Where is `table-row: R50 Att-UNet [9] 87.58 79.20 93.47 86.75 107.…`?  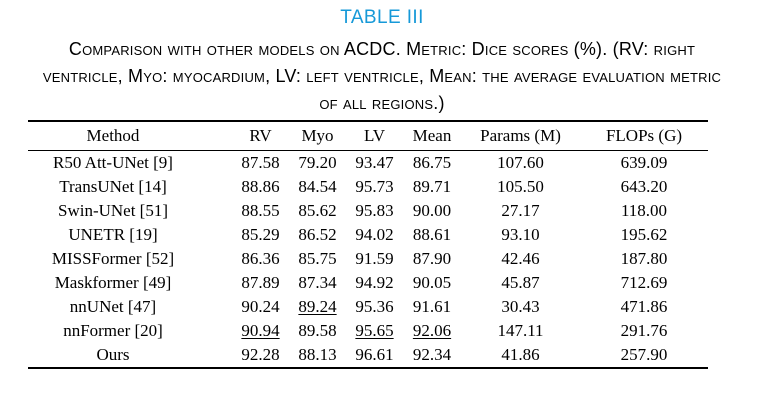 table-row: R50 Att-UNet [9] 87.58 79.20 93.47 86.75 107.… is located at coordinates (368, 163).